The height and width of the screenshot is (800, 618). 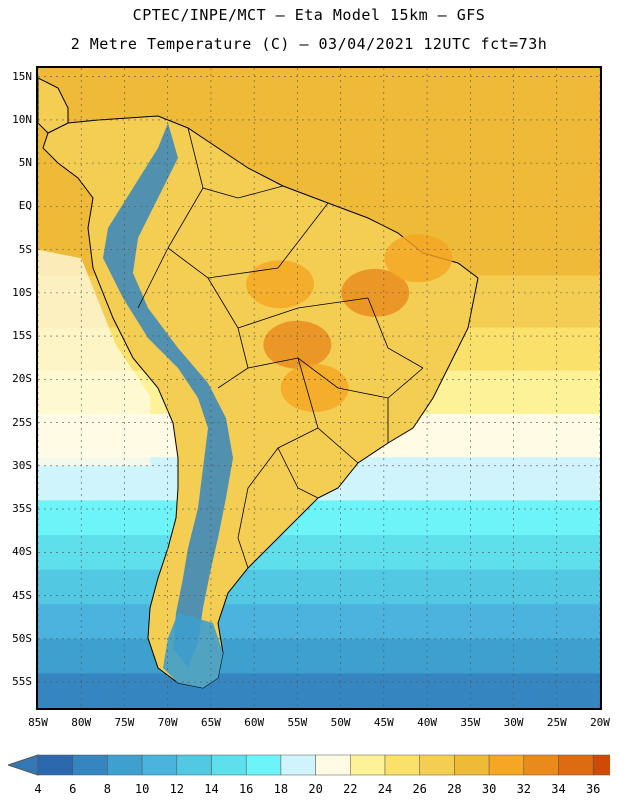 I want to click on colorbar-level-label: 28, so click(x=454, y=789).